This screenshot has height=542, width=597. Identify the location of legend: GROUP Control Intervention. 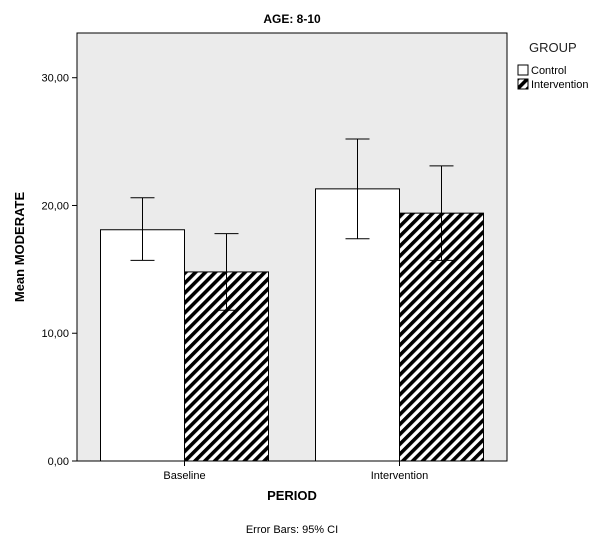
(552, 65).